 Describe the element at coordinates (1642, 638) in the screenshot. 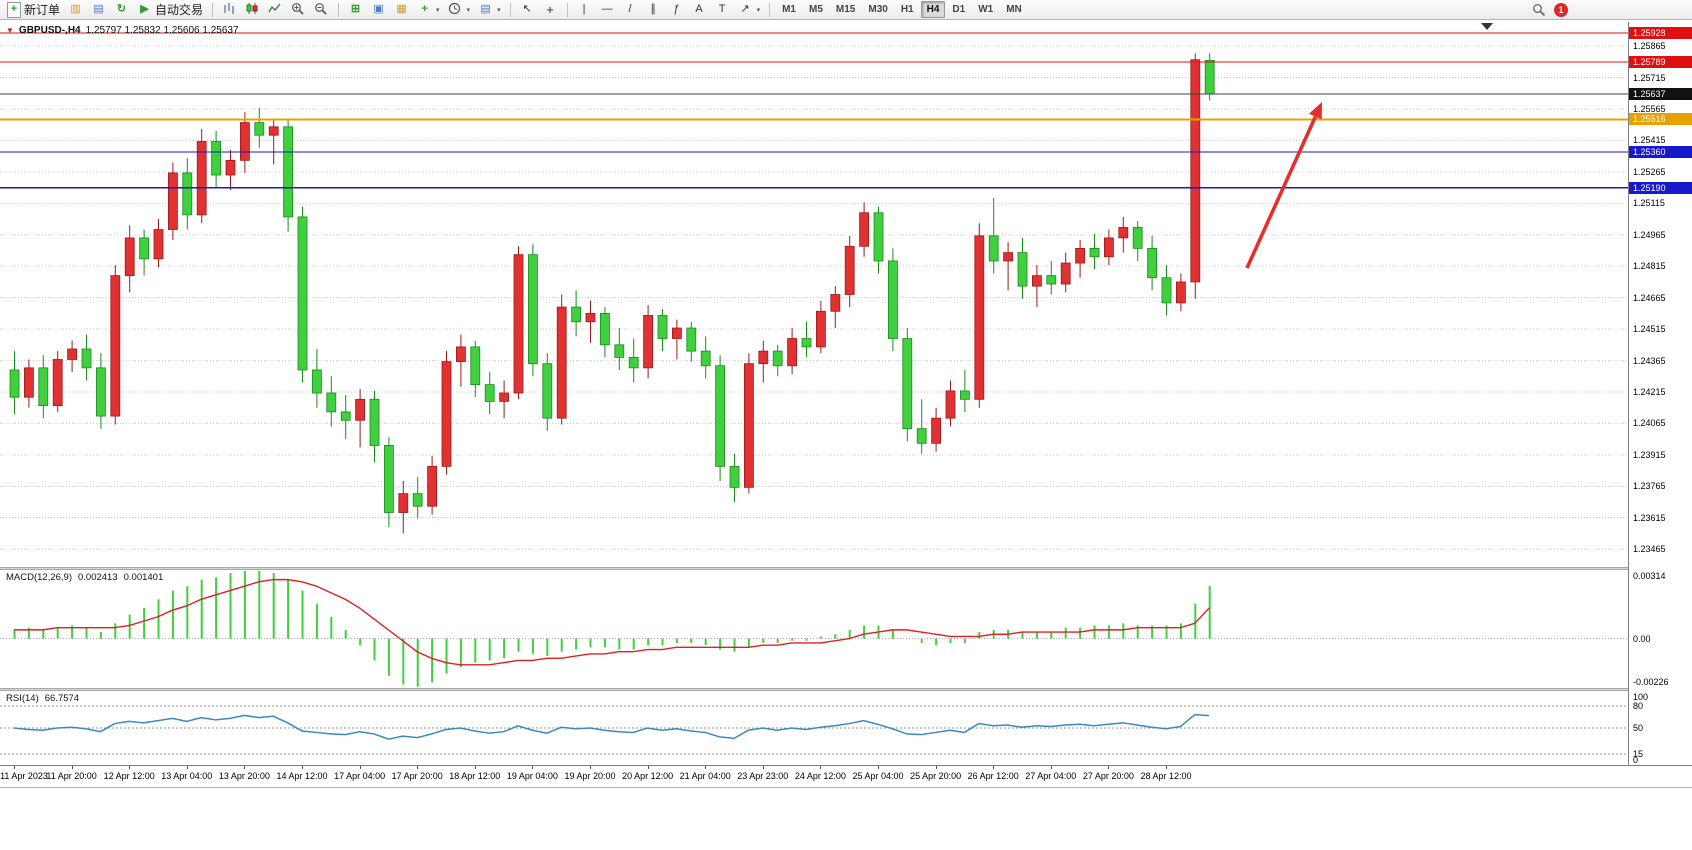

I see `macd-tick-label: 0.00` at that location.